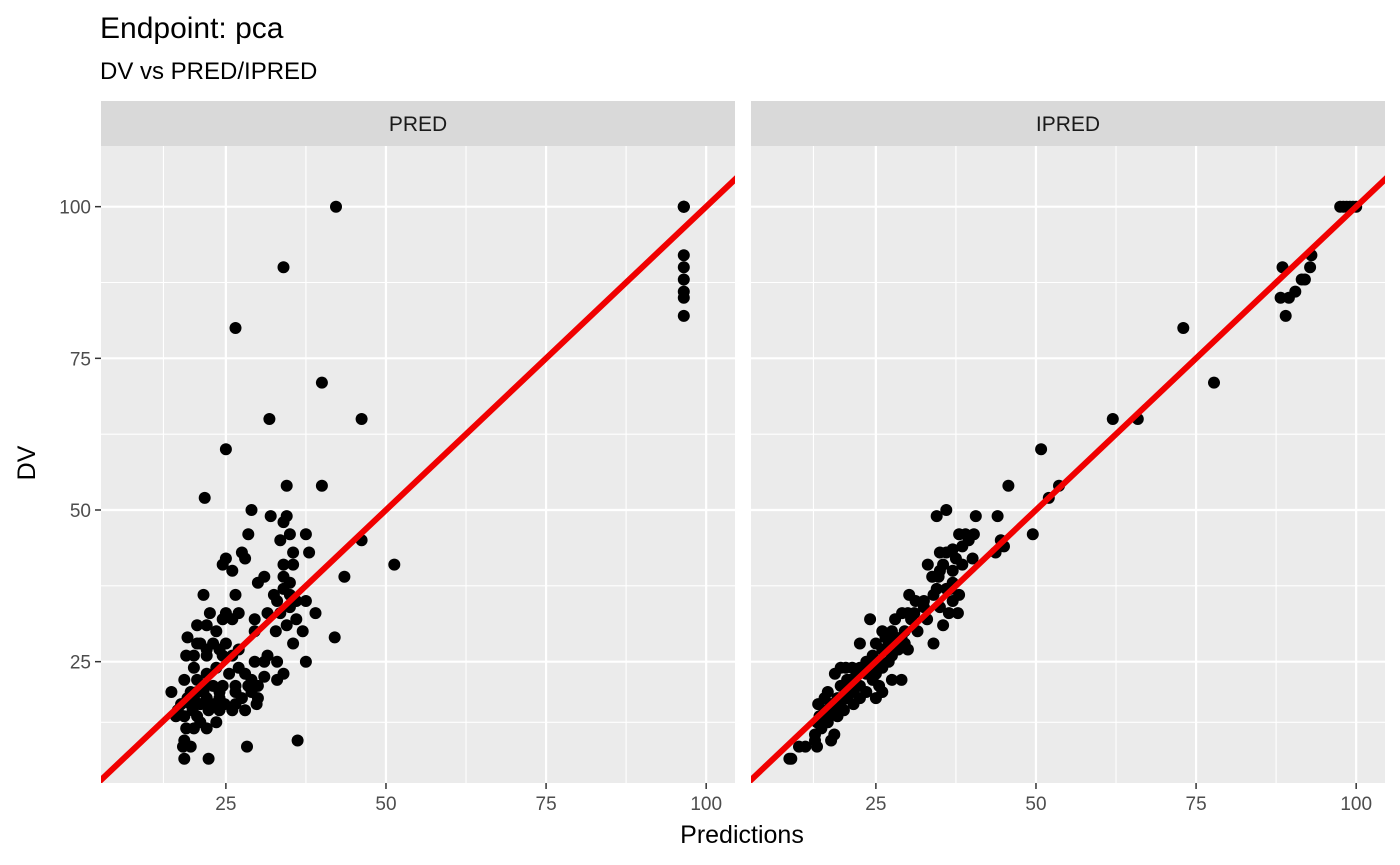 This screenshot has height=865, width=1400. I want to click on x-axis-pred: 25 50 75 100, so click(468, 799).